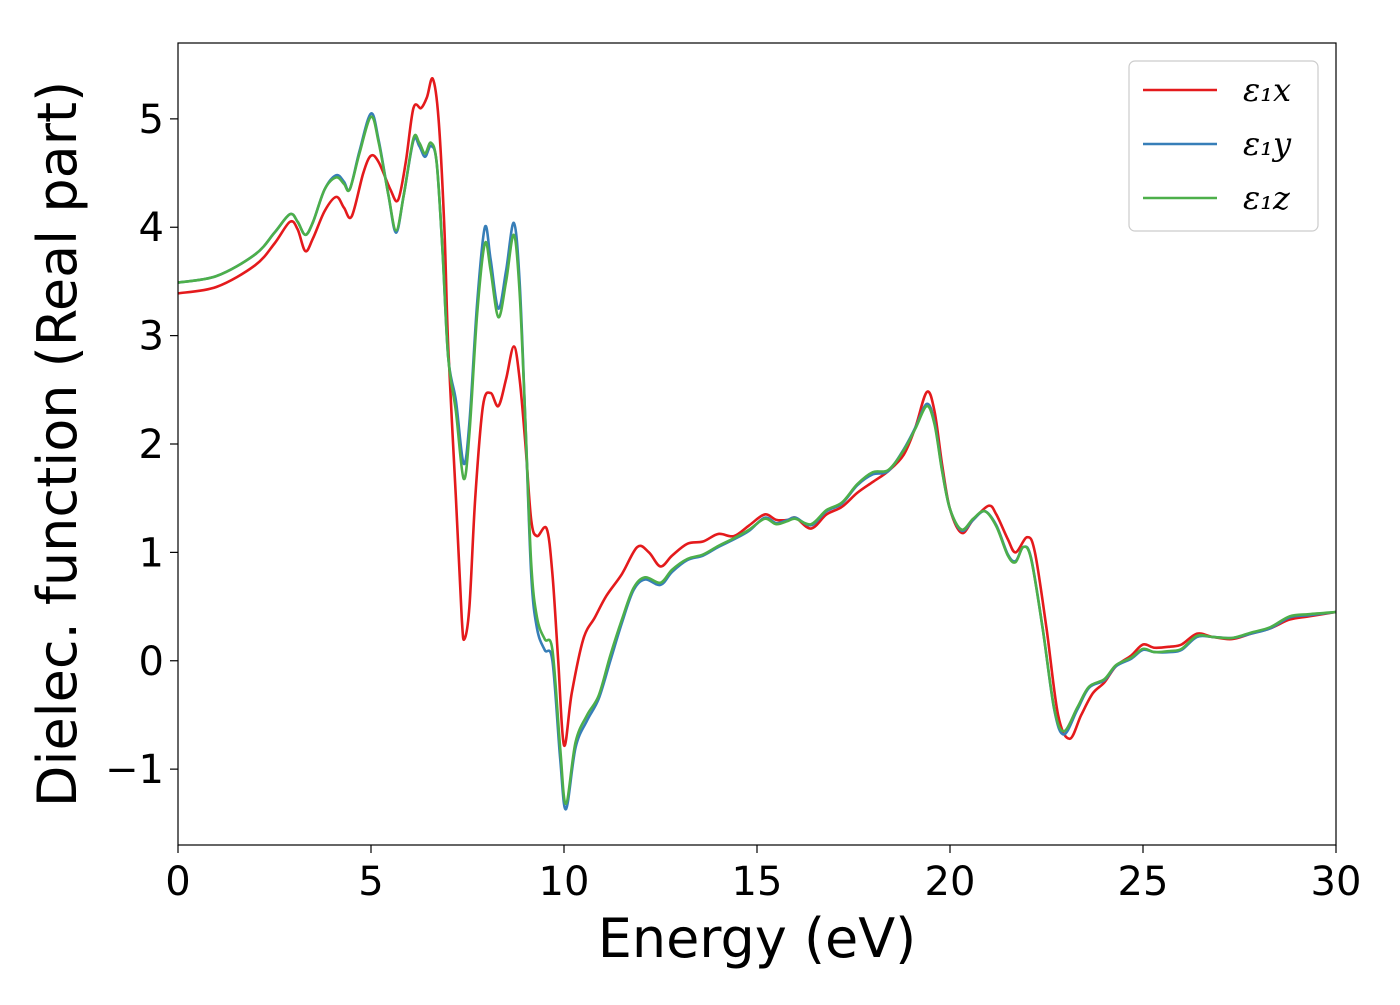 This screenshot has height=1005, width=1400. I want to click on y-axis: −1 0 1 2 3 4 5, so click(141, 445).